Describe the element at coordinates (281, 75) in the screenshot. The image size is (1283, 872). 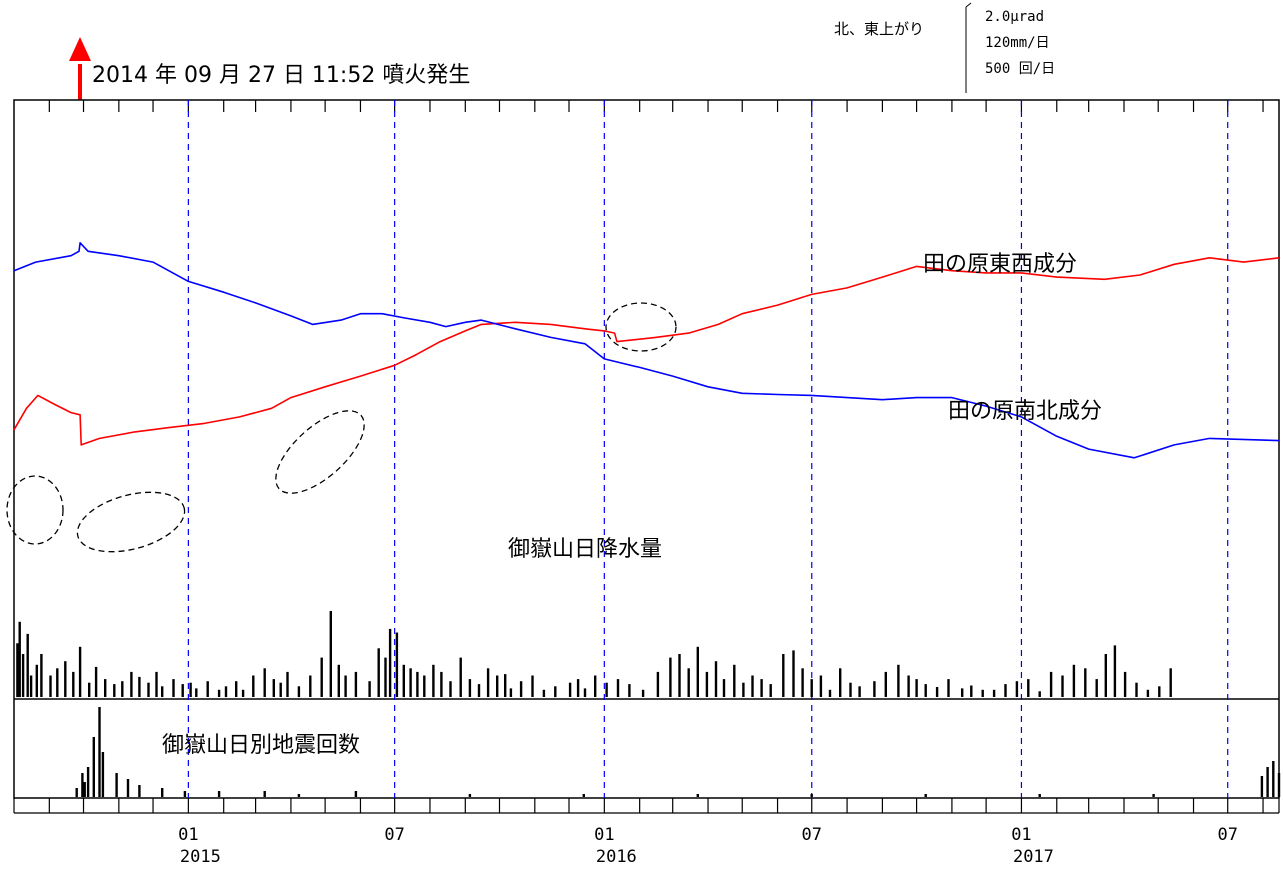
I see `eruption-label: 2014 年 09 月 27 日 11:52 噴火発生` at that location.